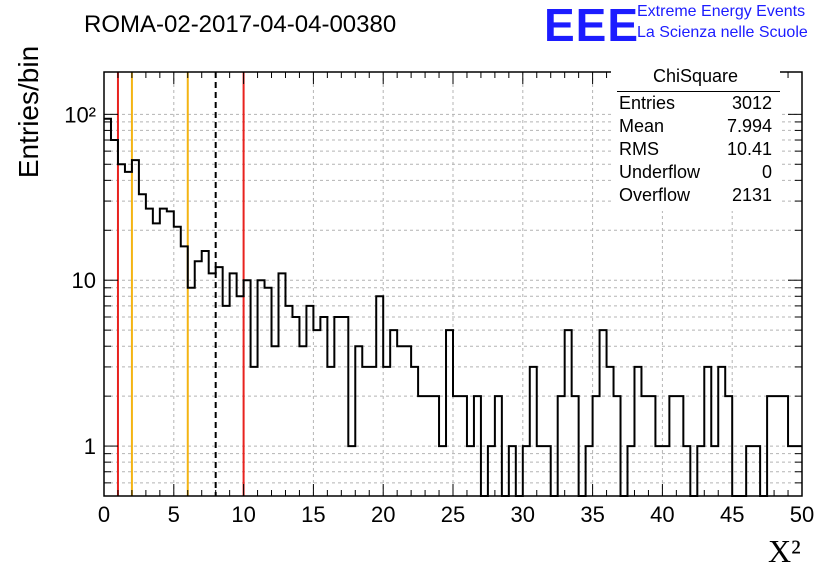 The height and width of the screenshot is (572, 836). What do you see at coordinates (592, 514) in the screenshot?
I see `x-tick-label: 35` at bounding box center [592, 514].